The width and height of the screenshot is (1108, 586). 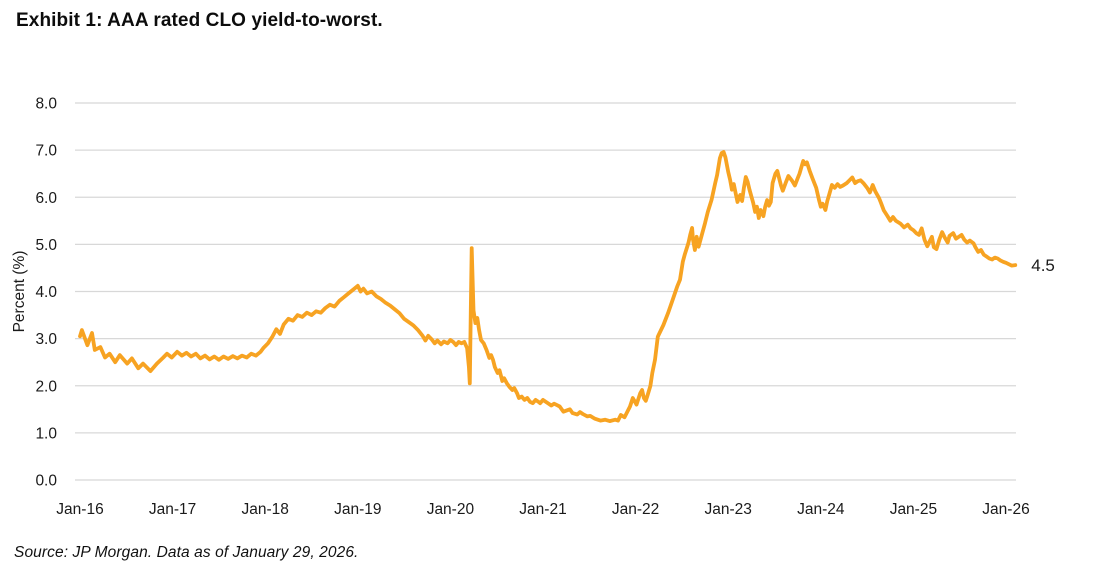 What do you see at coordinates (46, 481) in the screenshot?
I see `y-tick-label: 0.0` at bounding box center [46, 481].